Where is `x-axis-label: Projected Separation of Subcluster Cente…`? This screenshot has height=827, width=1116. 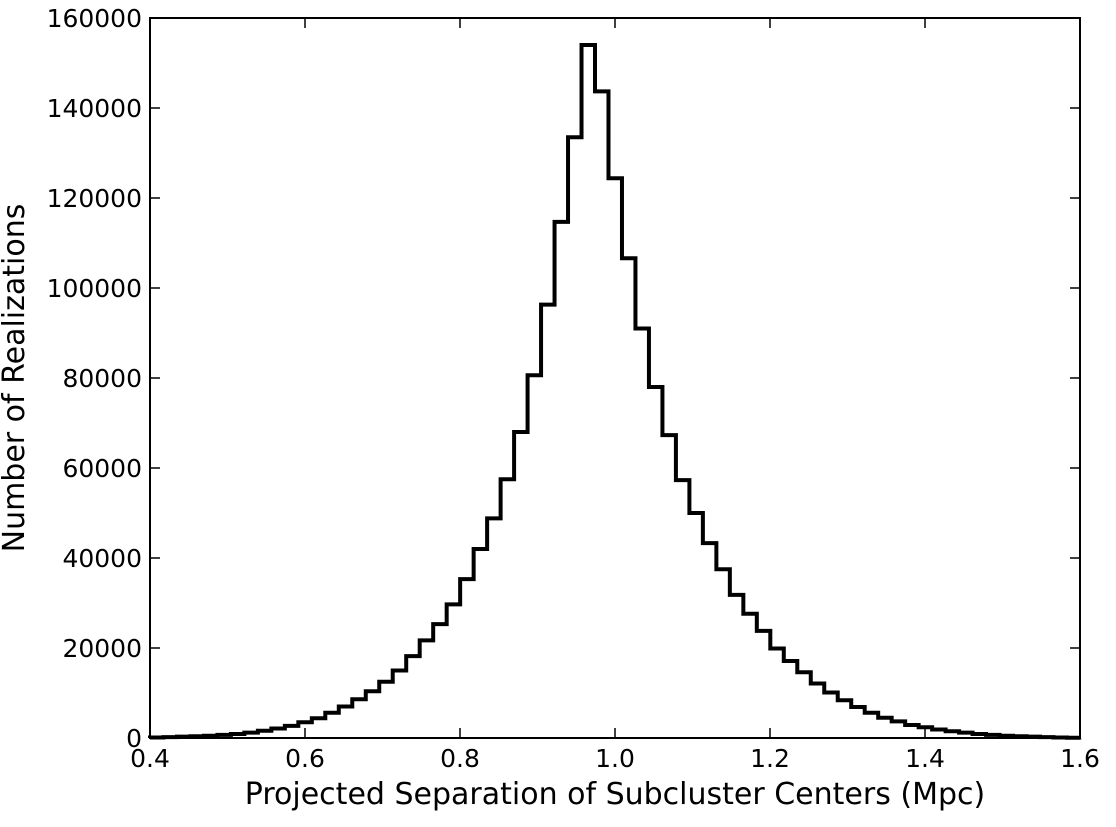 x-axis-label: Projected Separation of Subcluster Cente… is located at coordinates (615, 794).